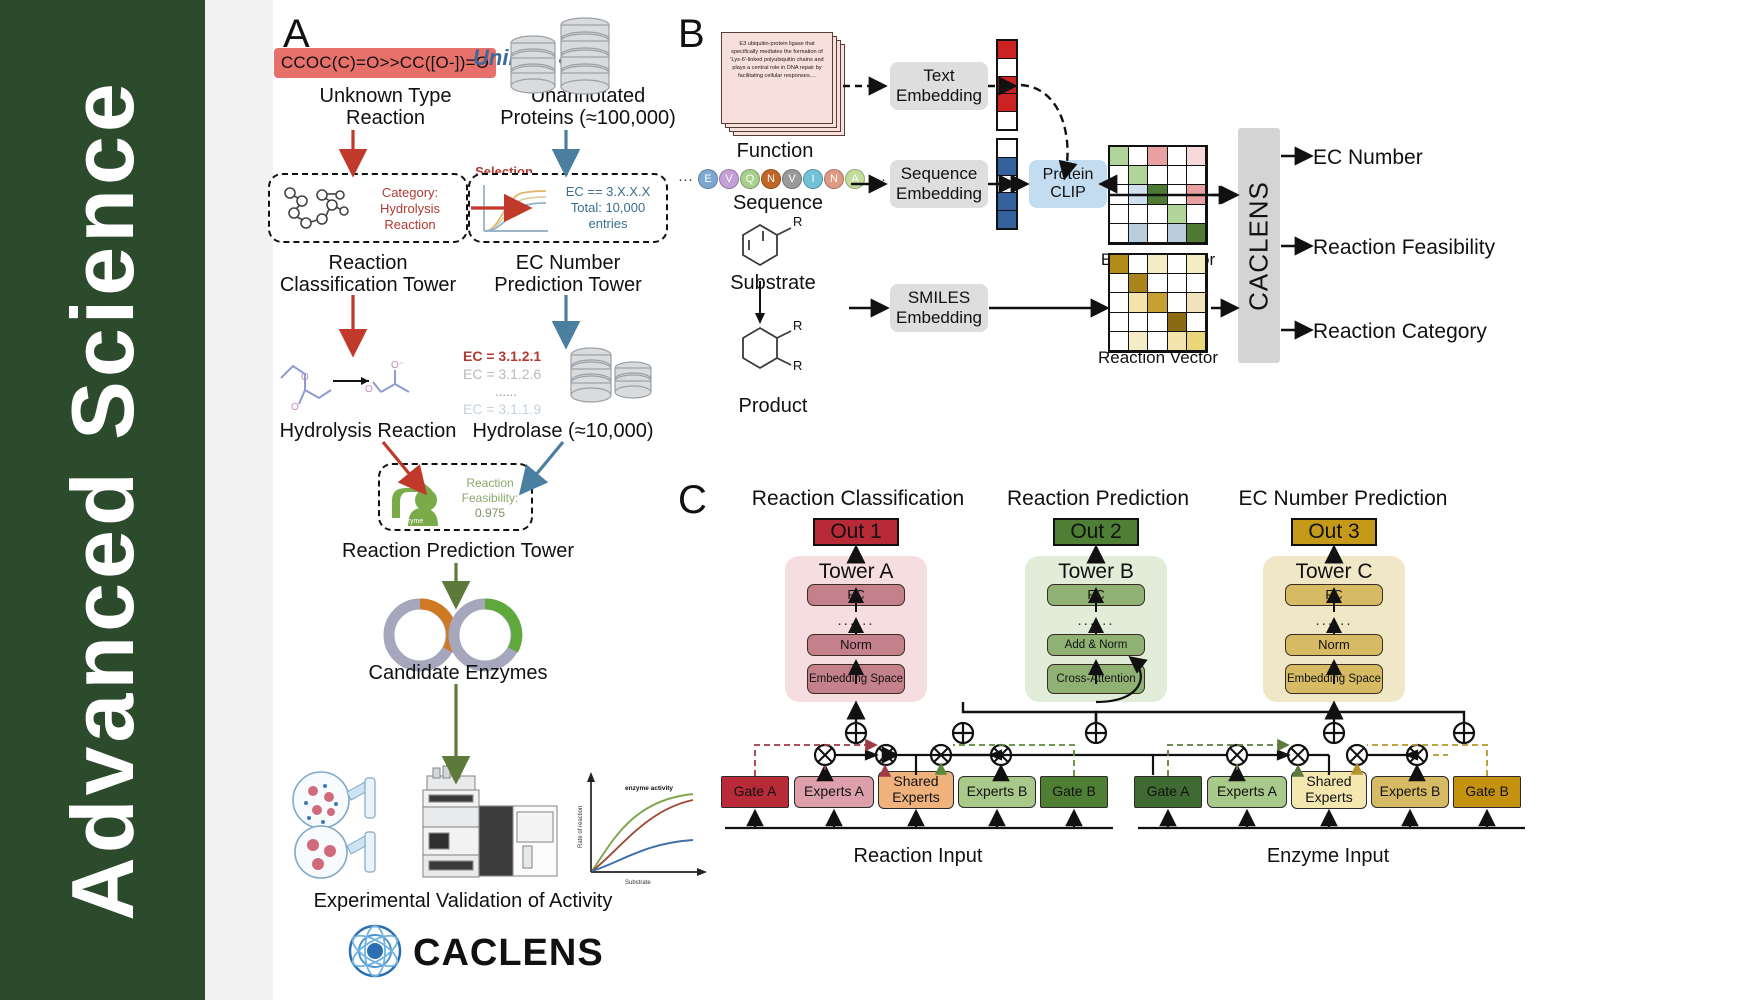 The height and width of the screenshot is (1000, 1760). What do you see at coordinates (834, 792) in the screenshot?
I see `left-experts-a: Experts A` at bounding box center [834, 792].